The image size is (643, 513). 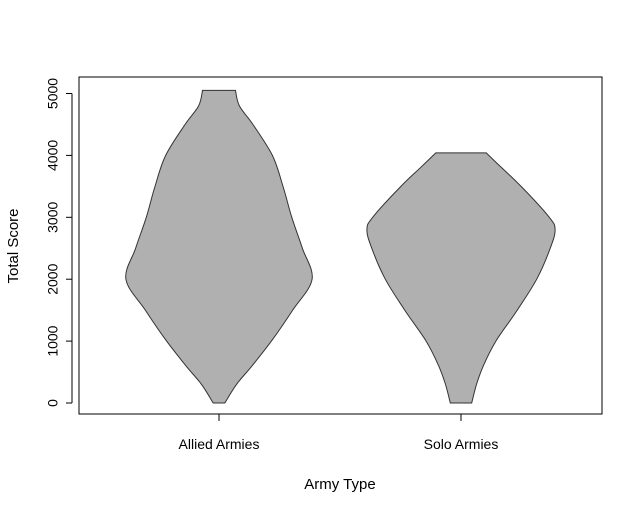 I want to click on y-tick-label: 5000, so click(x=53, y=93).